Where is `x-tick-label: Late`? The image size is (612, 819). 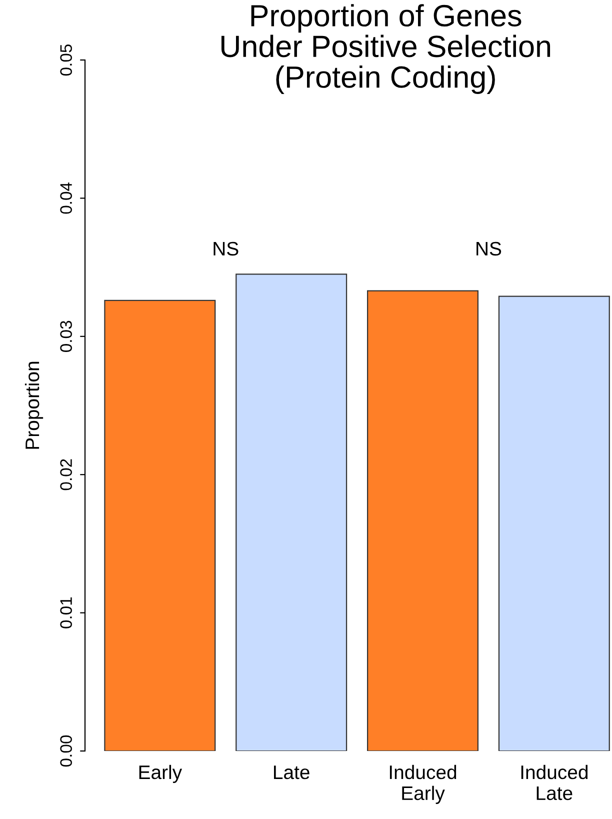
x-tick-label: Late is located at coordinates (292, 773).